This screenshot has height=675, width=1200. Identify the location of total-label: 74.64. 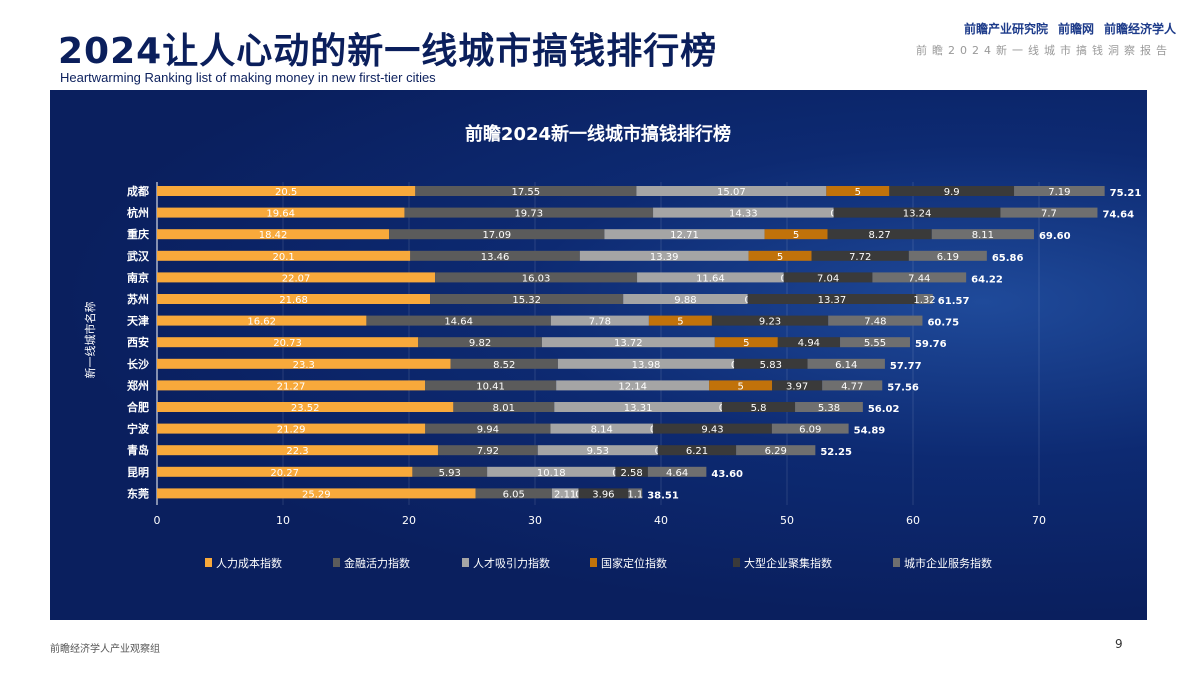
(1118, 215).